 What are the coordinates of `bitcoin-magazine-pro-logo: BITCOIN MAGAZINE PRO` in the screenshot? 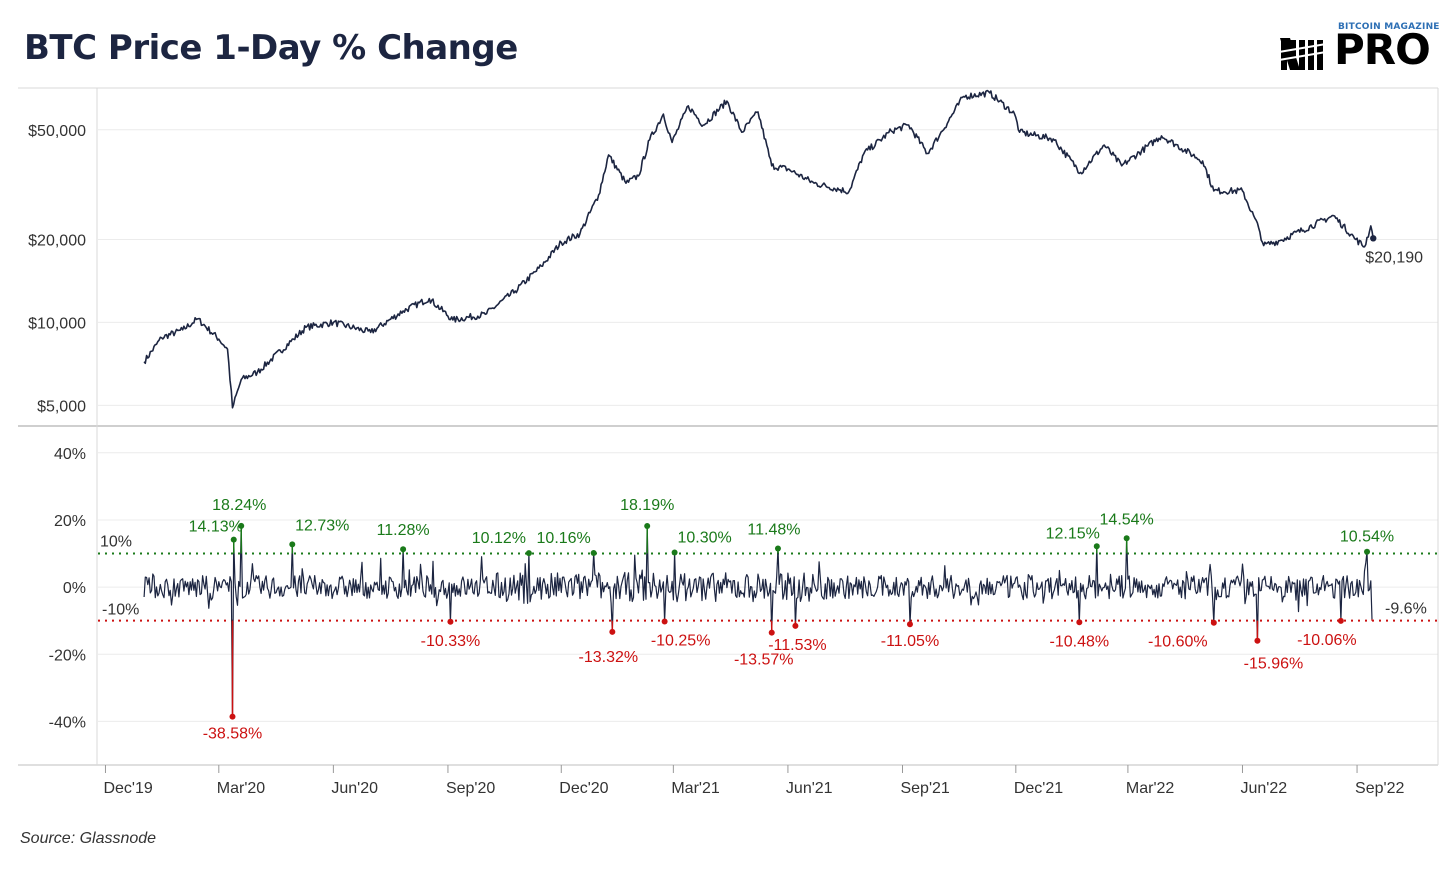 It's located at (1359, 48).